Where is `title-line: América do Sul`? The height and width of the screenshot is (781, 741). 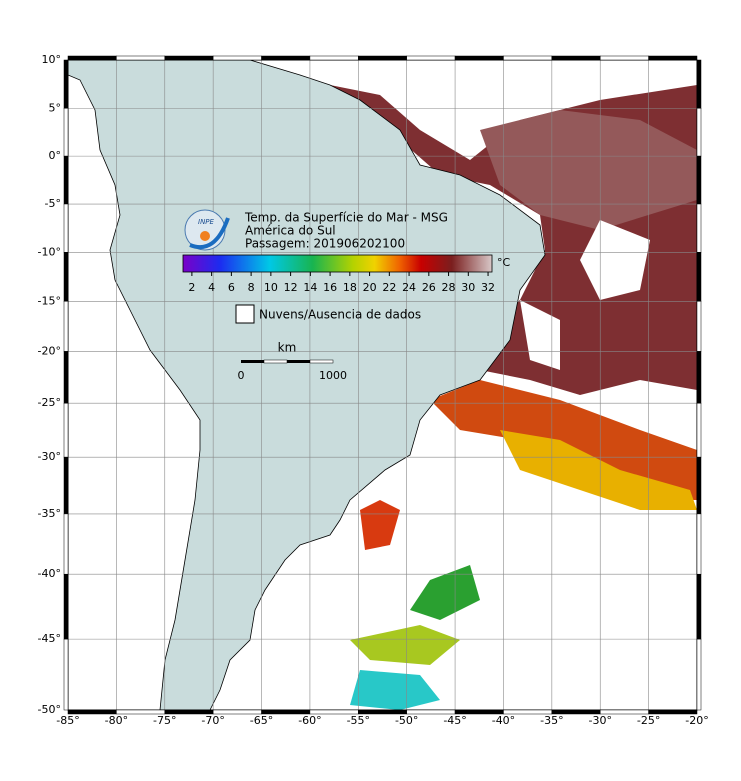
title-line: América do Sul is located at coordinates (290, 231).